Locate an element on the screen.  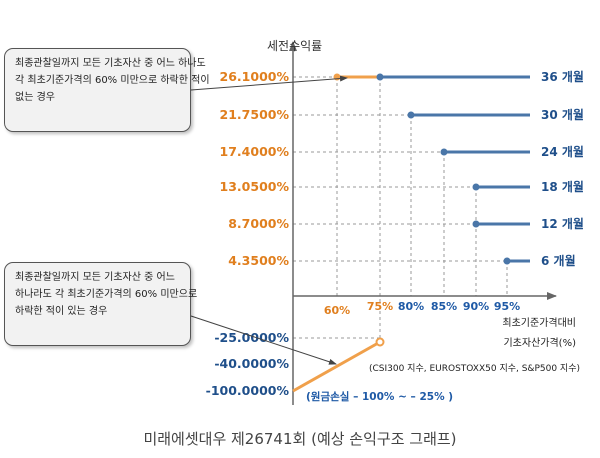
x-tick-label: 75% is located at coordinates (380, 306).